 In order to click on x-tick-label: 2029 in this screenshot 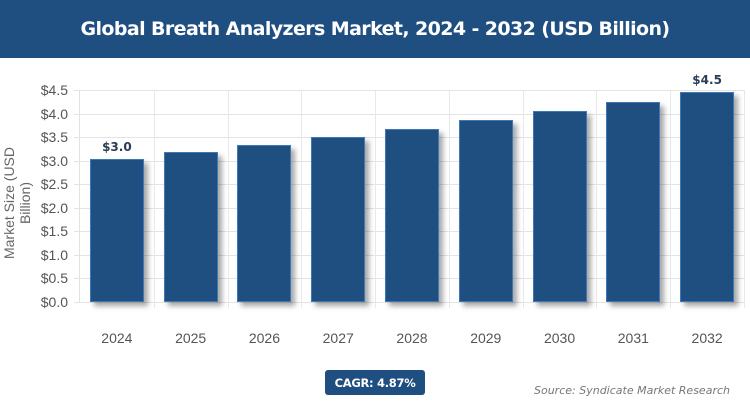, I will do `click(486, 338)`.